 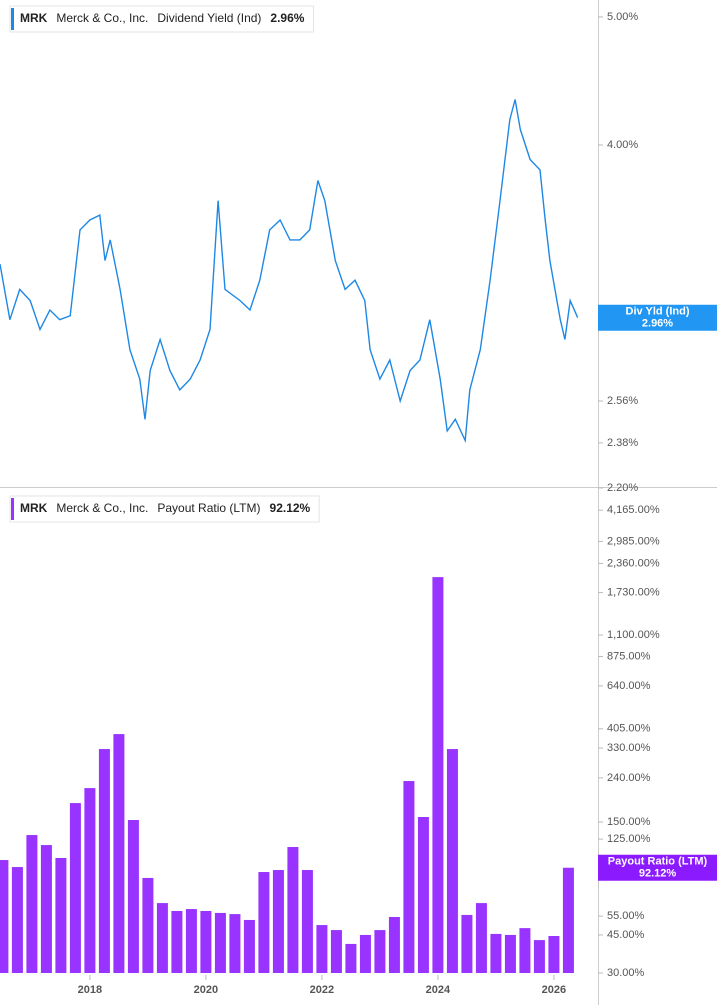 What do you see at coordinates (633, 541) in the screenshot?
I see `y-tick-label: 2,985.00%` at bounding box center [633, 541].